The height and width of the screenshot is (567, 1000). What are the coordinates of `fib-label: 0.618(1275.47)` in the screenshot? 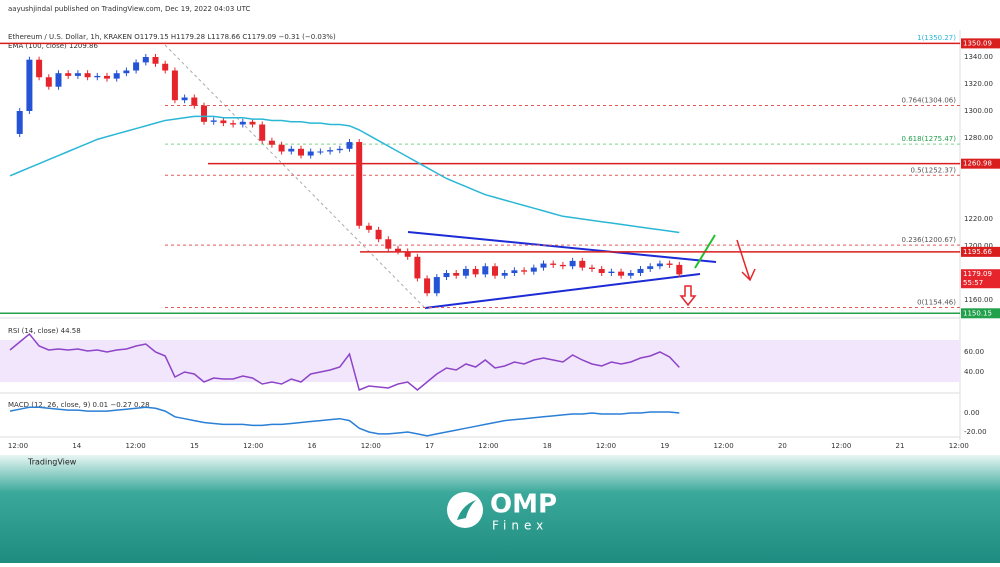 It's located at (929, 139).